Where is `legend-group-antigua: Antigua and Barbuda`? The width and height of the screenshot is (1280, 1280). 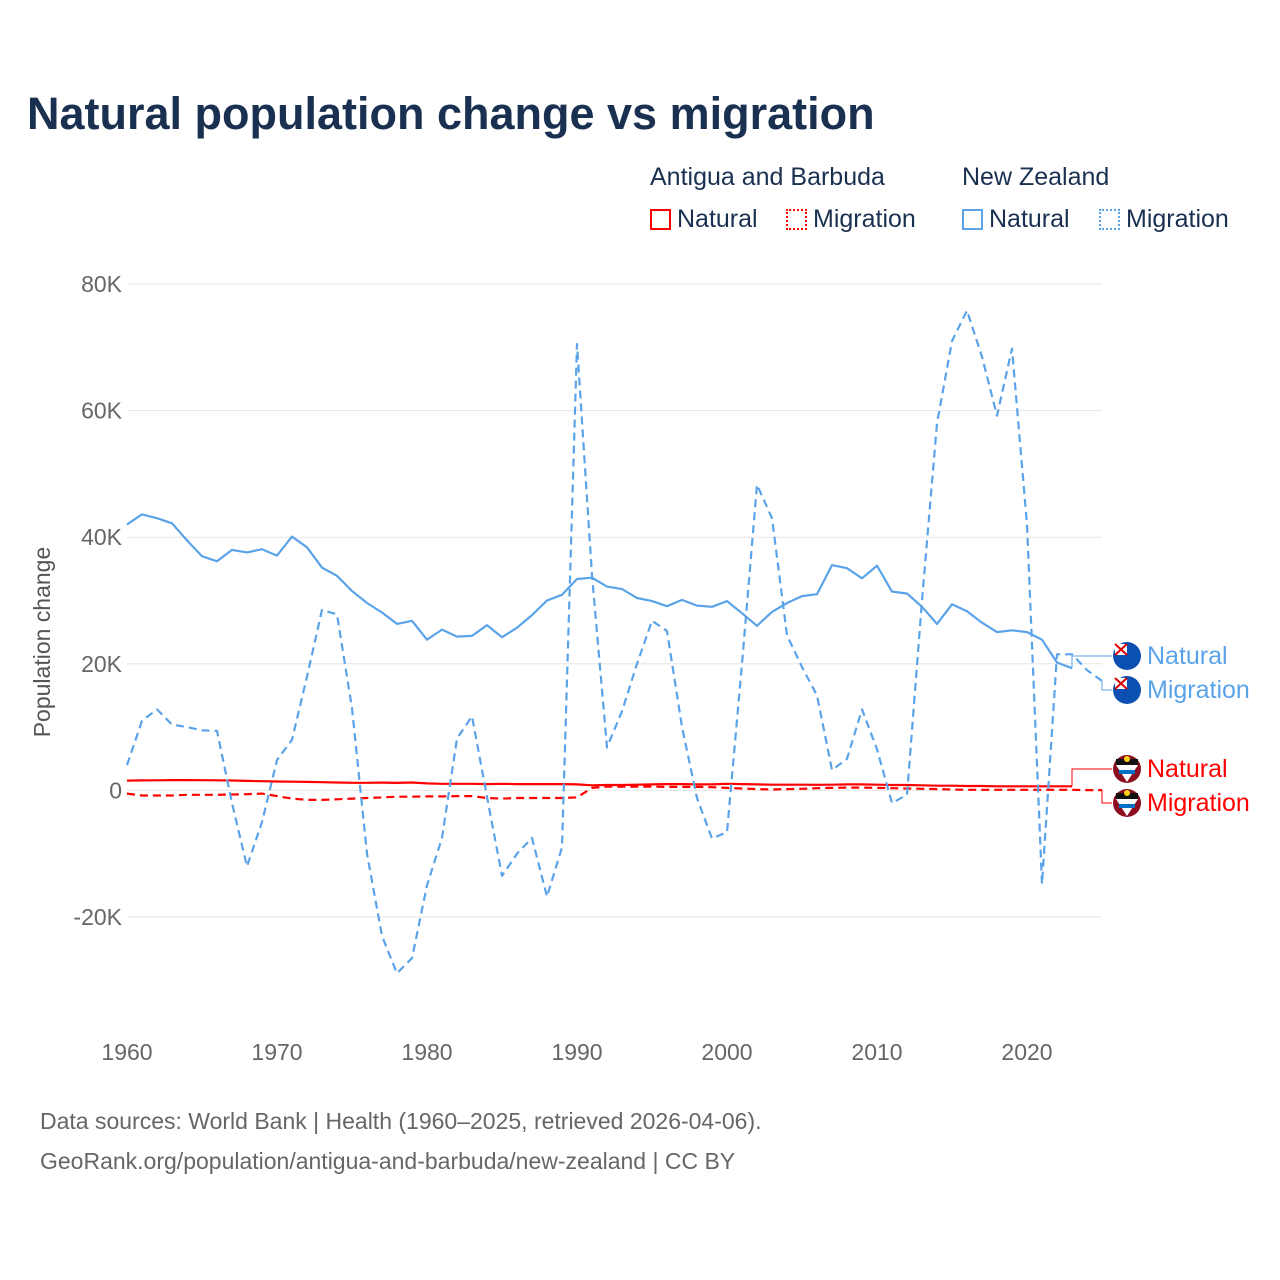
legend-group-antigua: Antigua and Barbuda is located at coordinates (767, 177).